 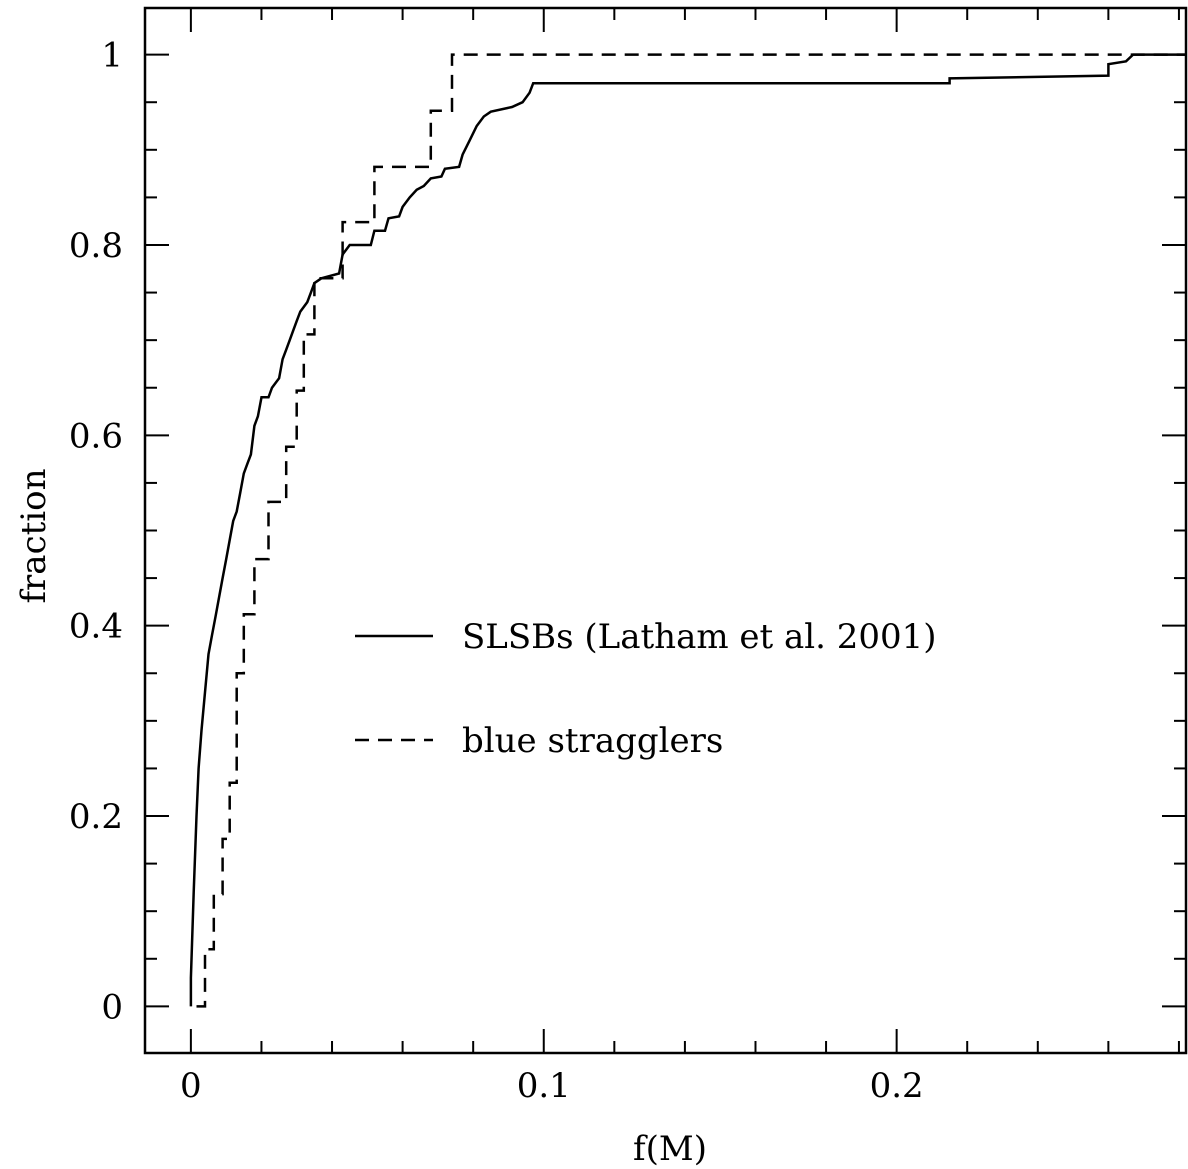 I want to click on y-tick-label: 1, so click(x=112, y=56).